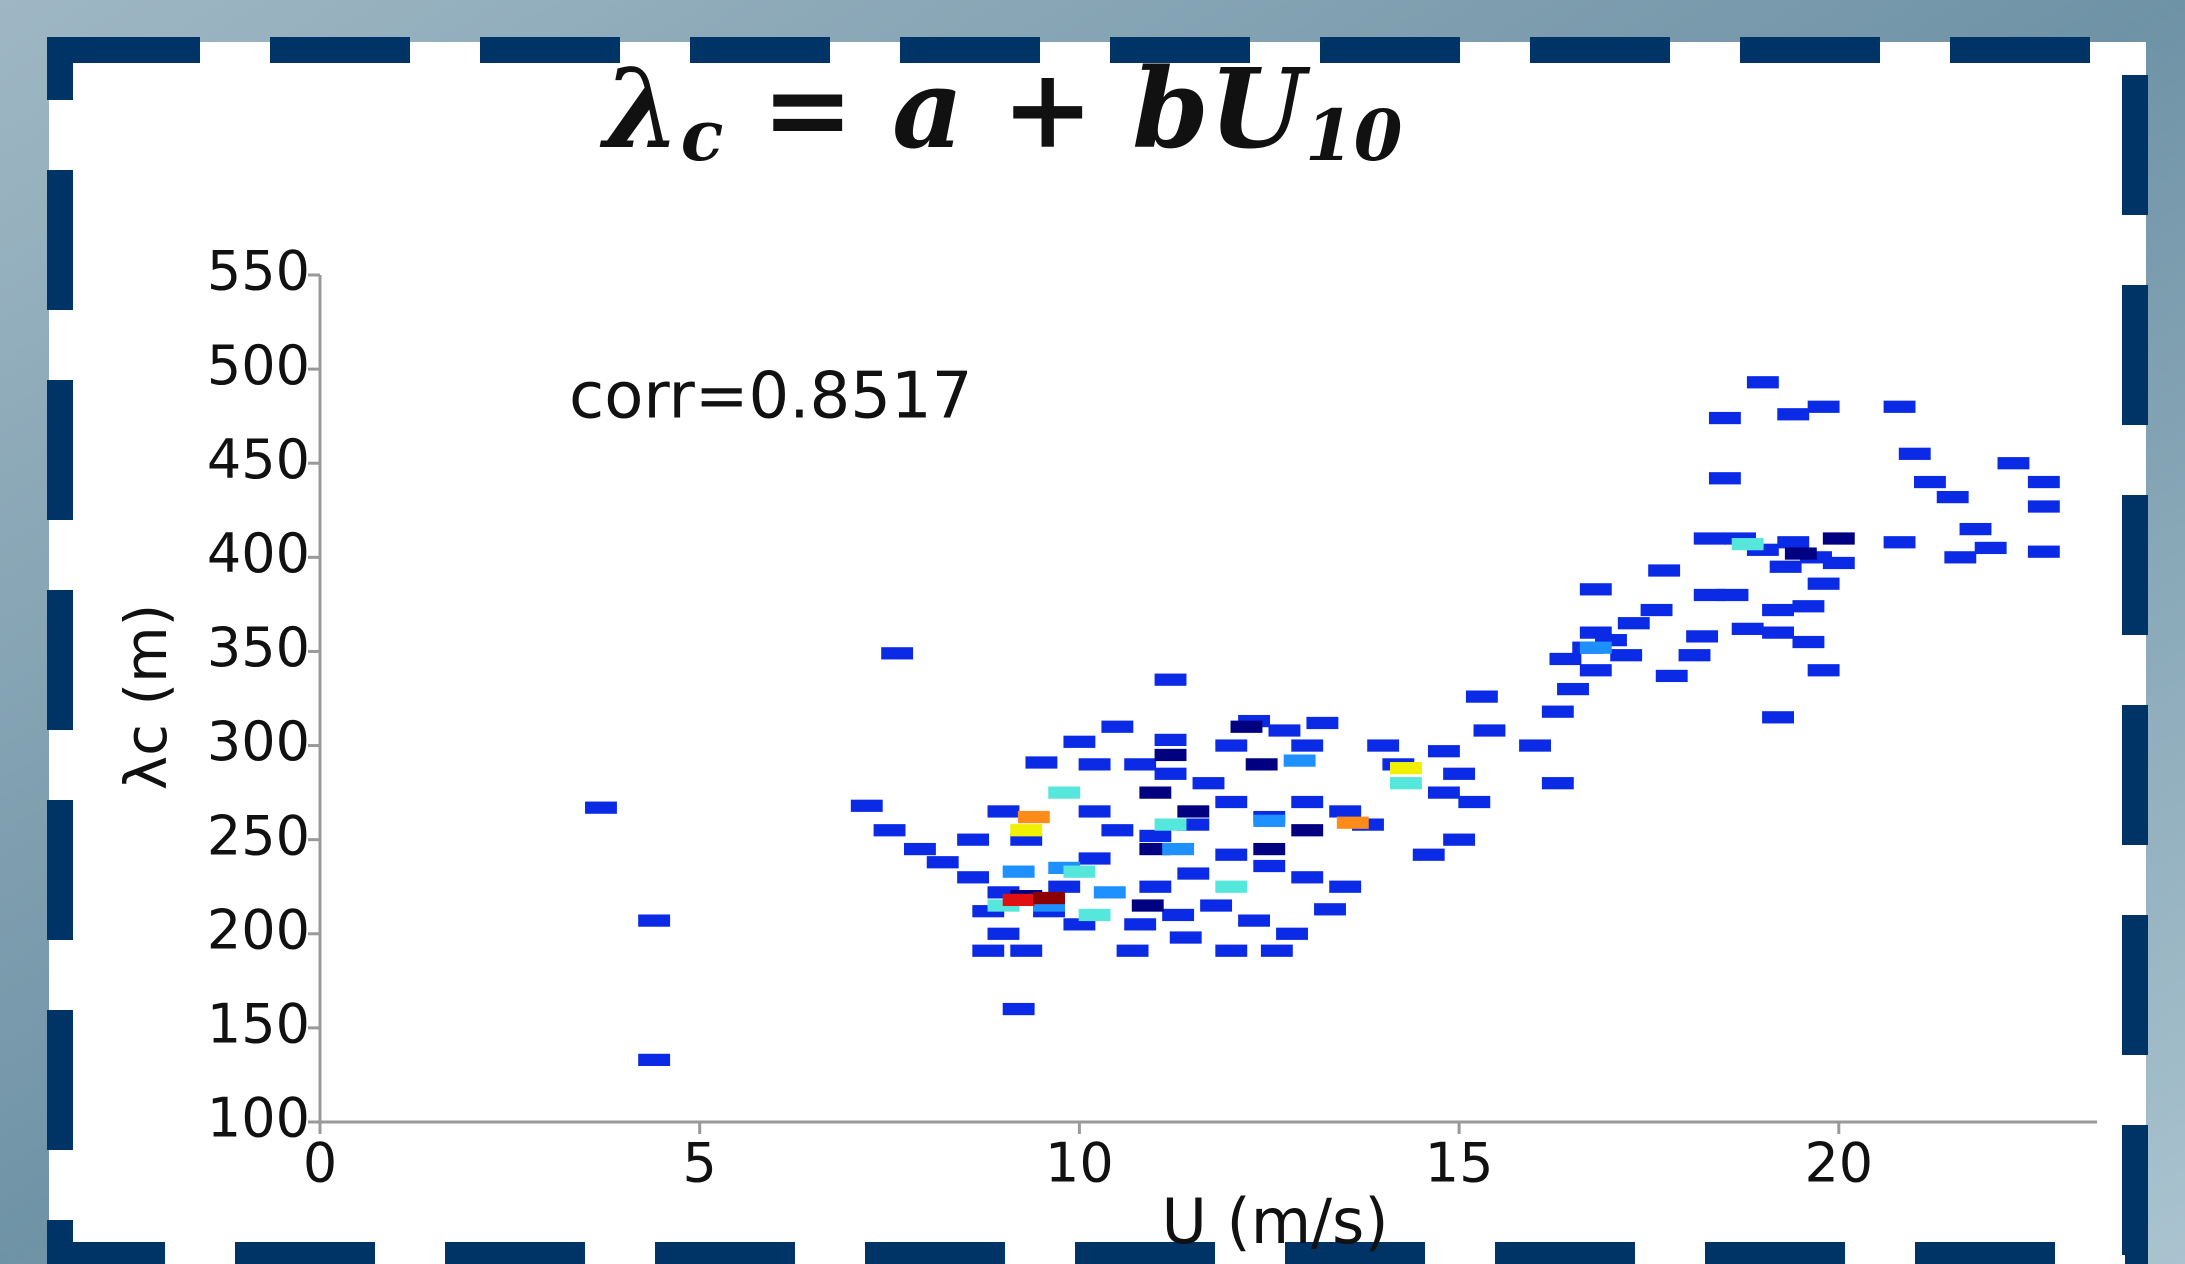  What do you see at coordinates (258, 835) in the screenshot?
I see `y-tick-label: 250` at bounding box center [258, 835].